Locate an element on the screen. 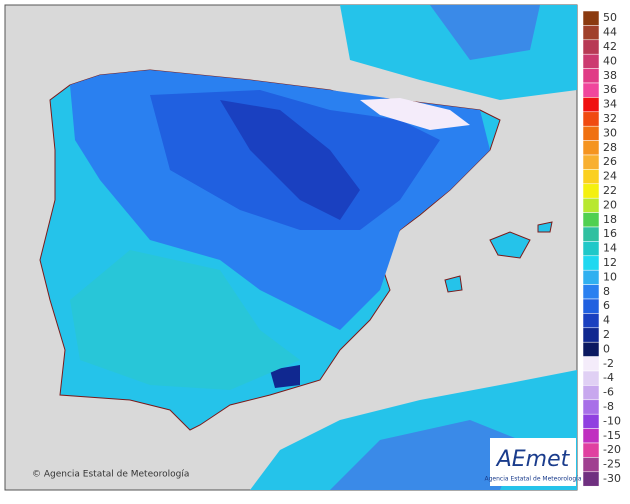 The height and width of the screenshot is (504, 630). menorca is located at coordinates (545, 227).